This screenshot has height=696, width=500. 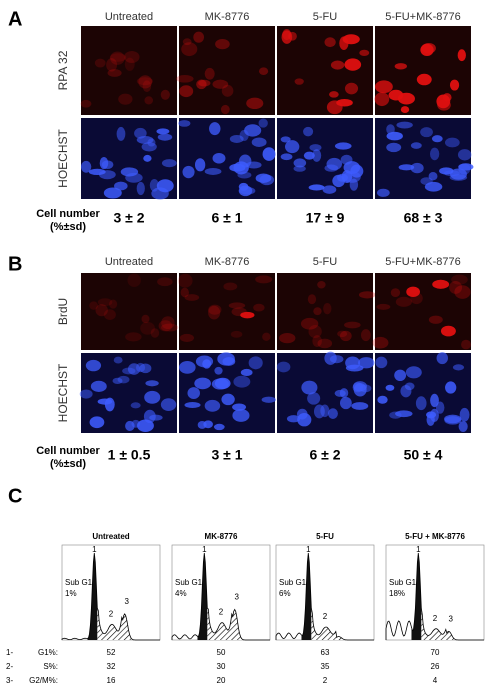 I want to click on row-label: BrdU, so click(x=63, y=311).